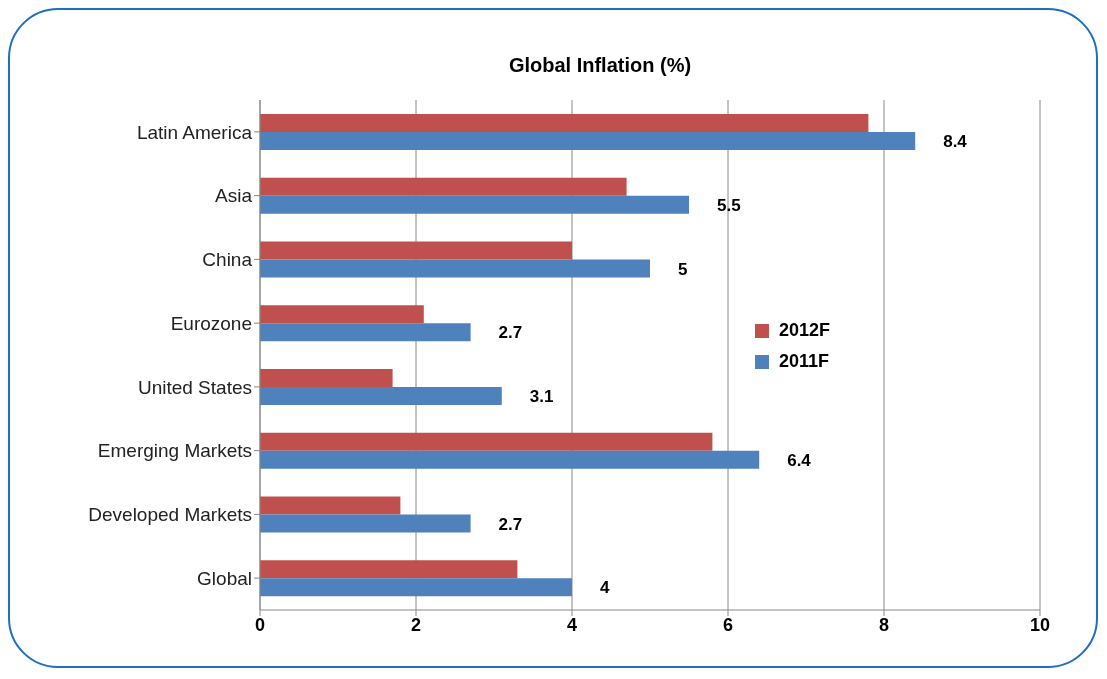 Image resolution: width=1107 pixels, height=679 pixels. I want to click on data-label: 4, so click(605, 588).